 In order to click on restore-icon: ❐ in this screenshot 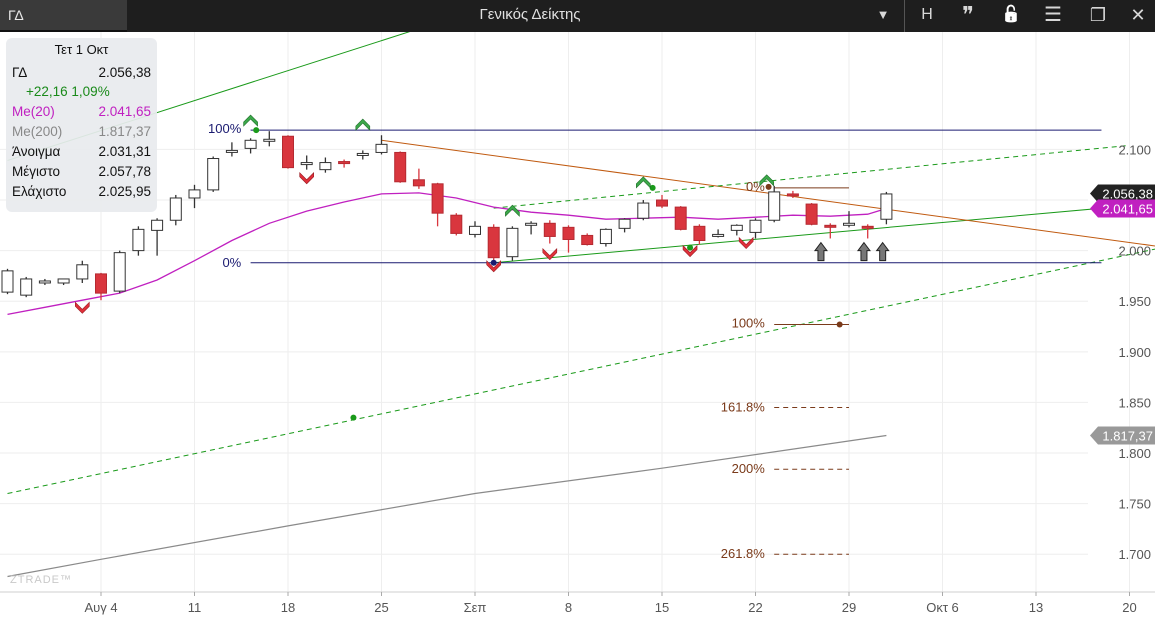, I will do `click(1098, 15)`.